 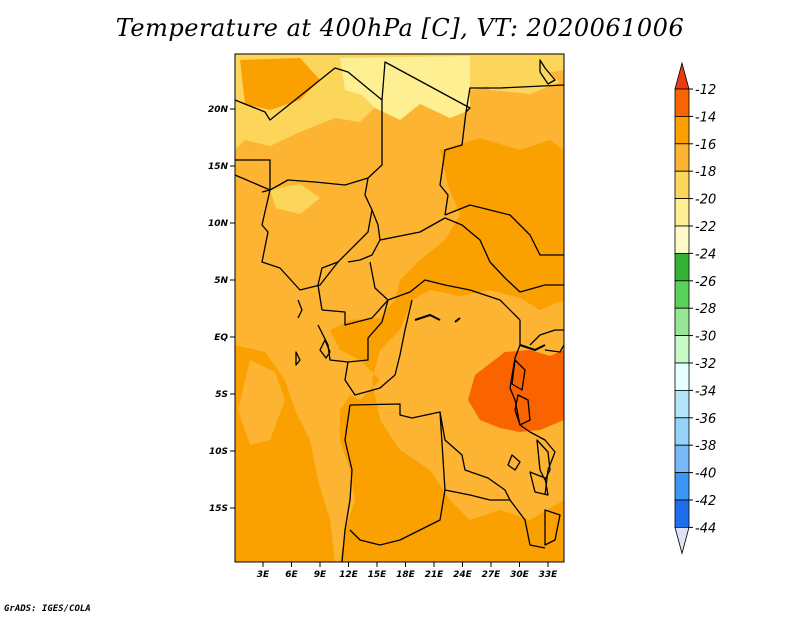 I want to click on field-palest-north, so click(x=405, y=88).